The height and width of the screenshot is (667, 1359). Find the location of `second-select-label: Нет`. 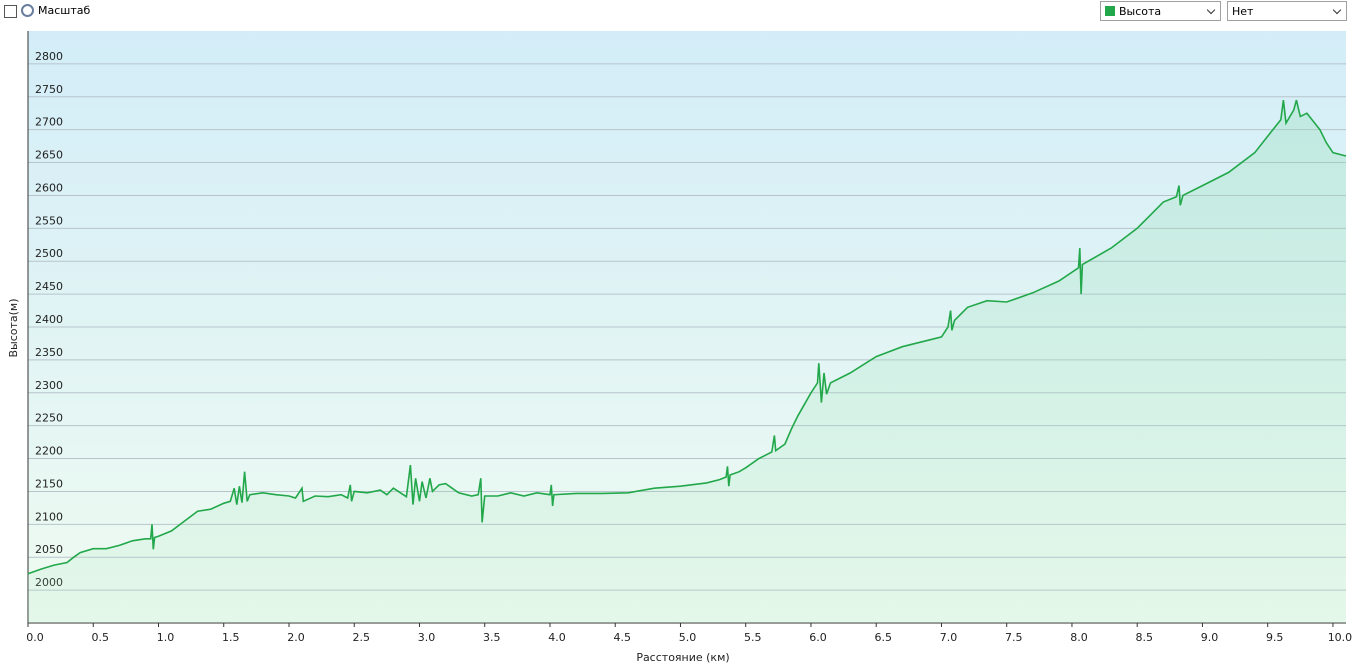

second-select-label: Нет is located at coordinates (1243, 11).